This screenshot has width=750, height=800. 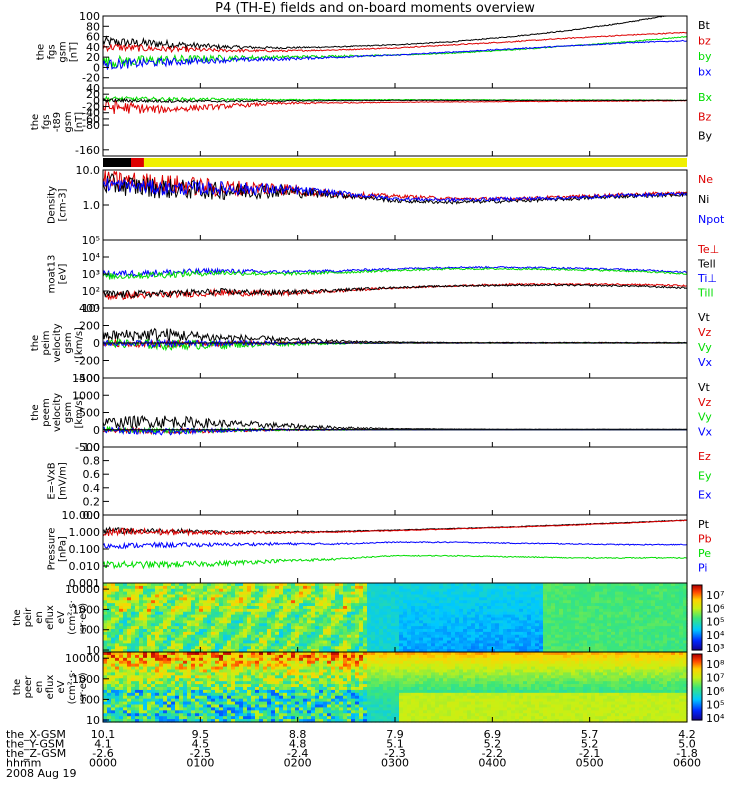 What do you see at coordinates (92, 515) in the screenshot?
I see `ytick-label-efield-5: 0.0` at bounding box center [92, 515].